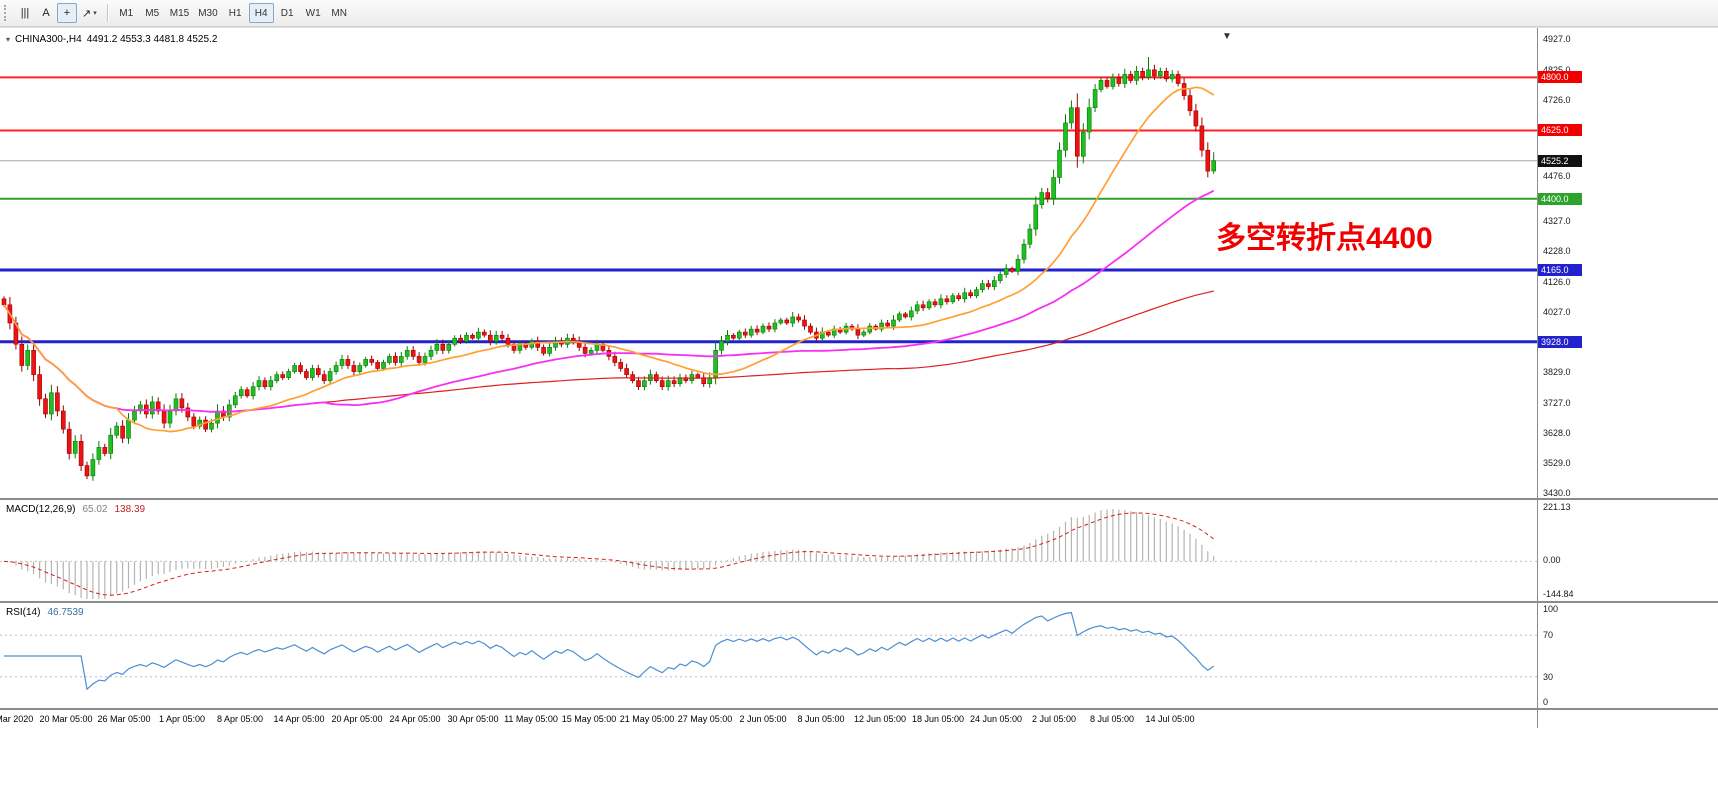 The image size is (1718, 793). What do you see at coordinates (705, 719) in the screenshot?
I see `time-label: 27 May 05:00` at bounding box center [705, 719].